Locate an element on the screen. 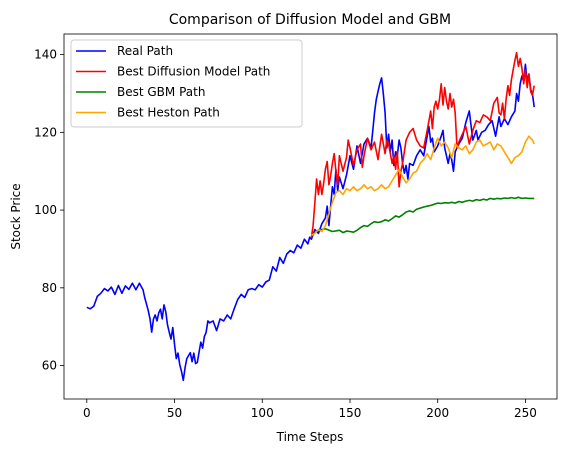 The width and height of the screenshot is (571, 455). x-tick-label: 0 is located at coordinates (87, 413).